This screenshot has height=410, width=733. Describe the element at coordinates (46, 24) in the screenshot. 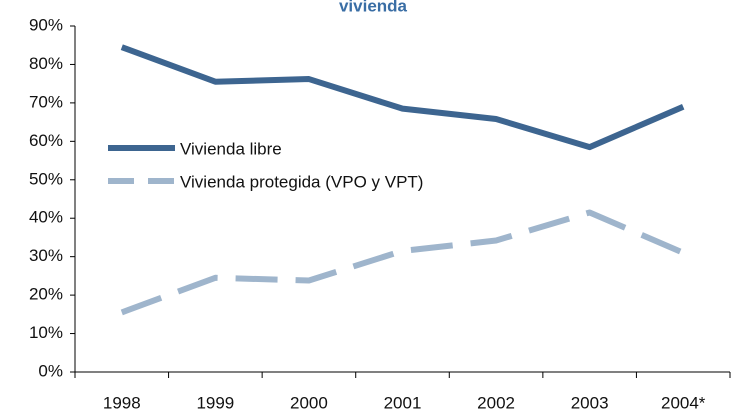

I see `y-tick-label: 90%` at that location.